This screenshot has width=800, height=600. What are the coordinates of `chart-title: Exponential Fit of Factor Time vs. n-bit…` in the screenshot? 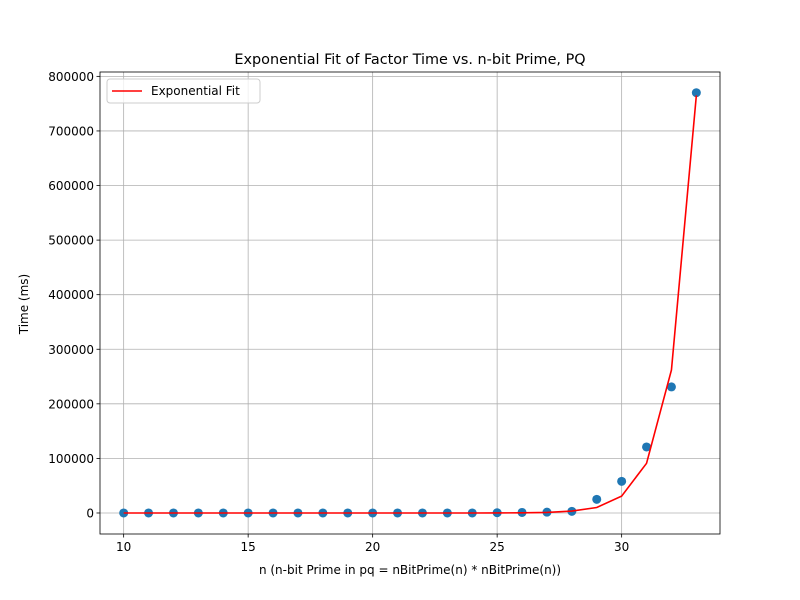 It's located at (409, 60).